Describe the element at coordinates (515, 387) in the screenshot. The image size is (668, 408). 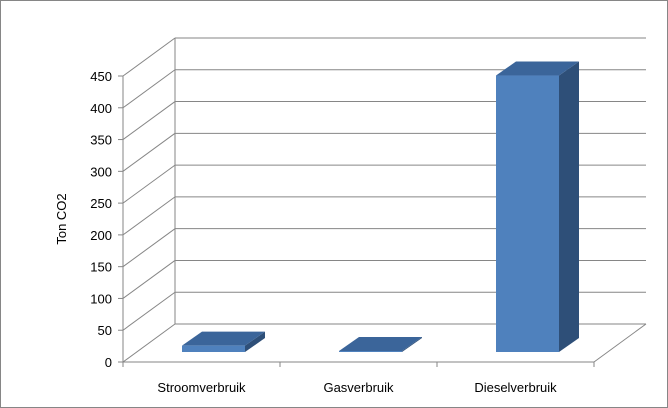
I see `x-tick-label: Dieselverbruik` at that location.